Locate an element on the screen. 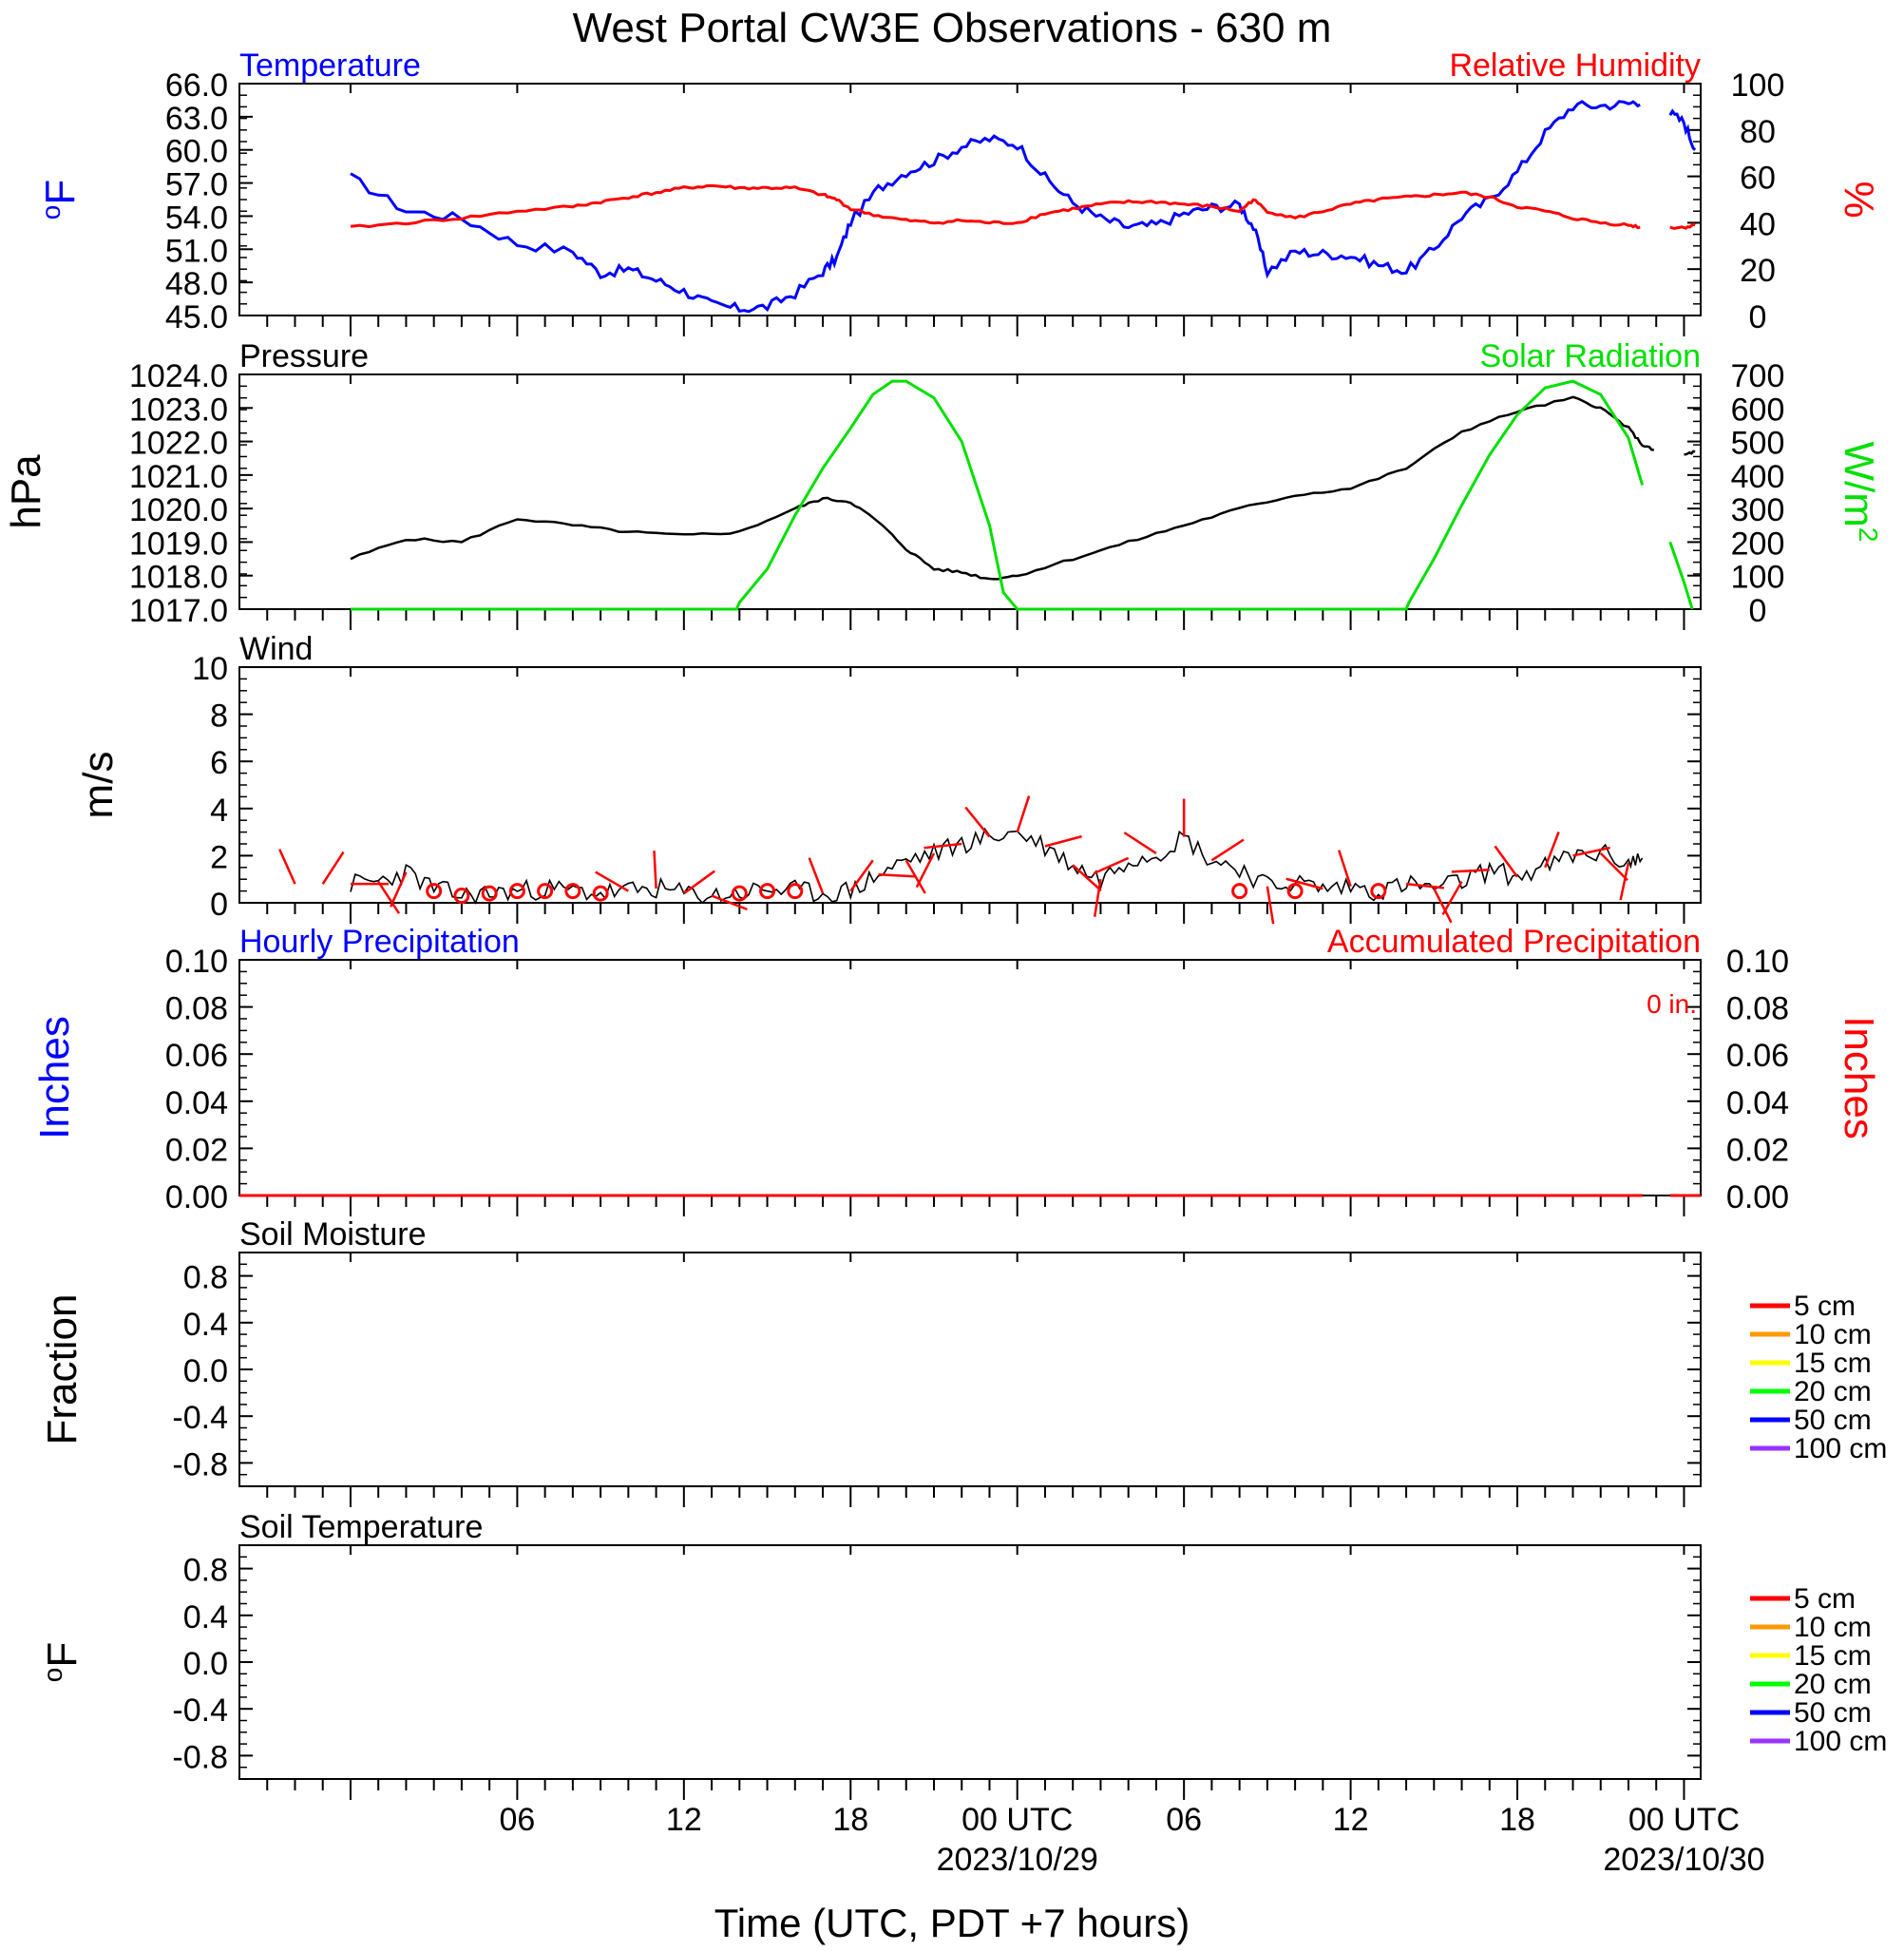 This screenshot has width=1904, height=1951. right-tick-label: 700 is located at coordinates (1758, 376).